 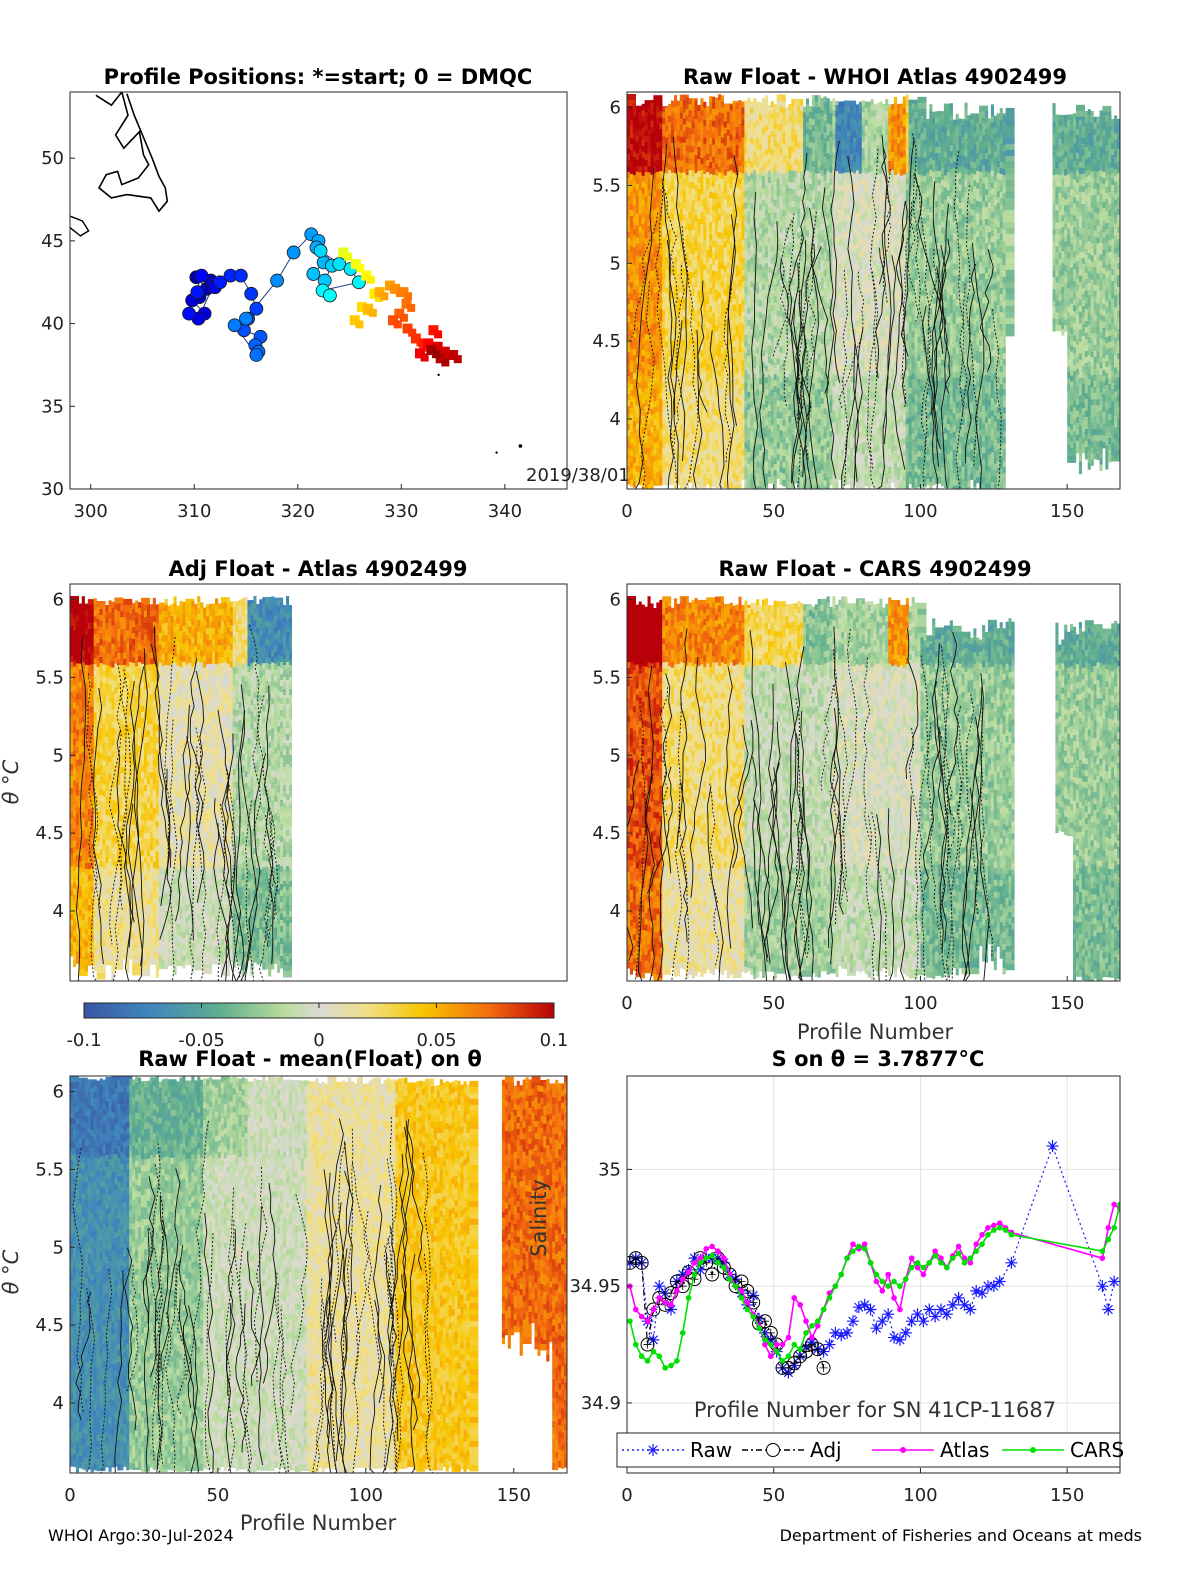 I want to click on coastline-nova-scotia, so click(x=80, y=226).